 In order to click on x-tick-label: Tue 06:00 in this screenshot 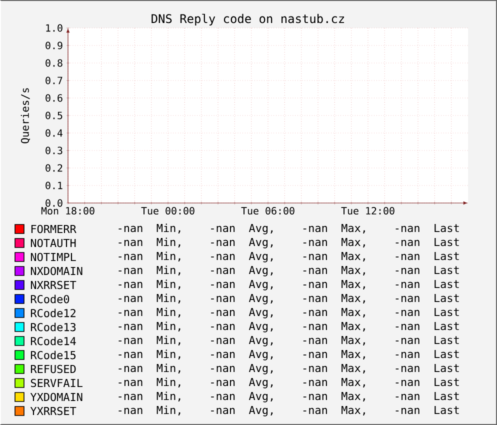, I will do `click(267, 211)`.